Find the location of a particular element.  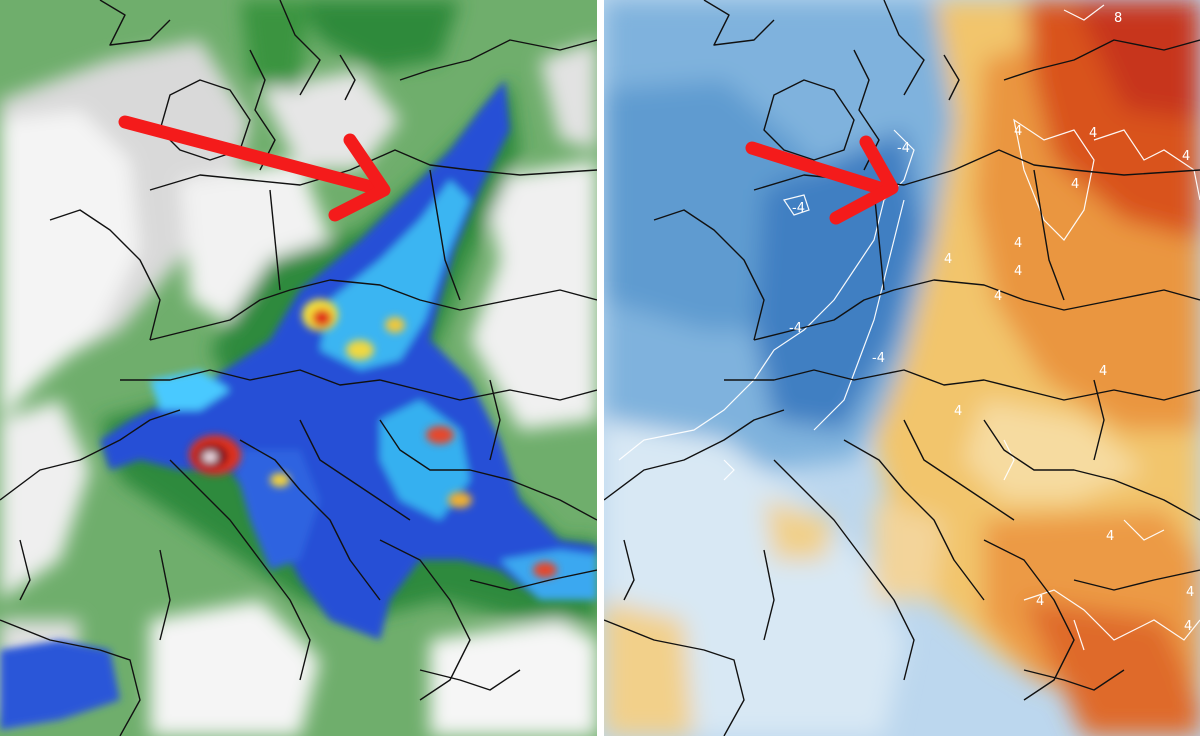

precip-cores is located at coordinates (373, 438).